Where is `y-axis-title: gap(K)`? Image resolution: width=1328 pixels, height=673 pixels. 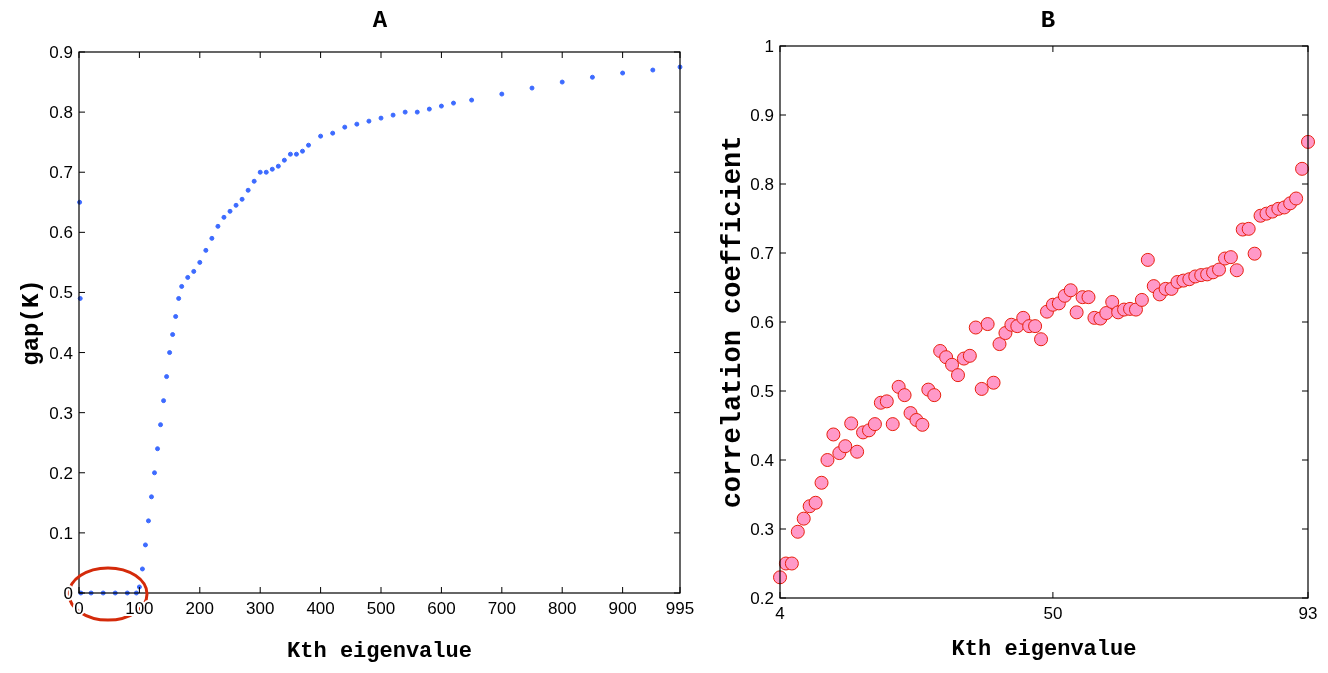
y-axis-title: gap(K) is located at coordinates (31, 322).